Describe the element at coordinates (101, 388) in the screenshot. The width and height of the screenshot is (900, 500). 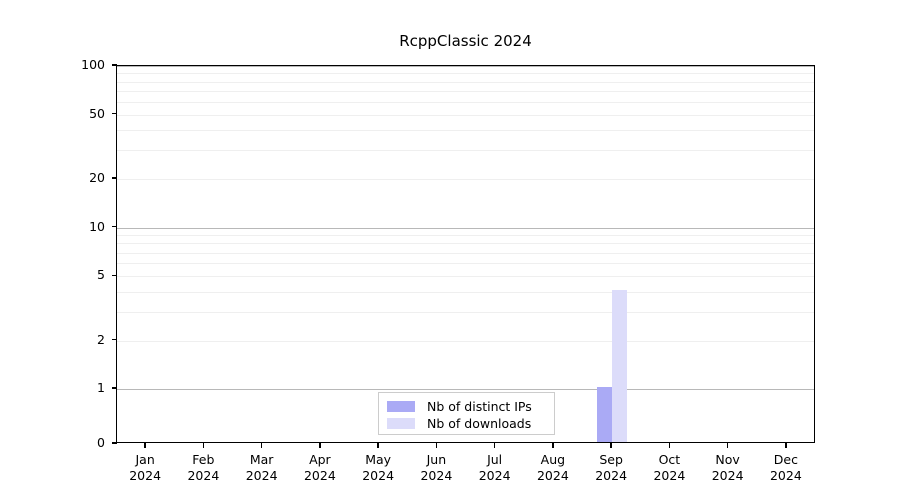
I see `y-axis-tick-label: 1` at that location.